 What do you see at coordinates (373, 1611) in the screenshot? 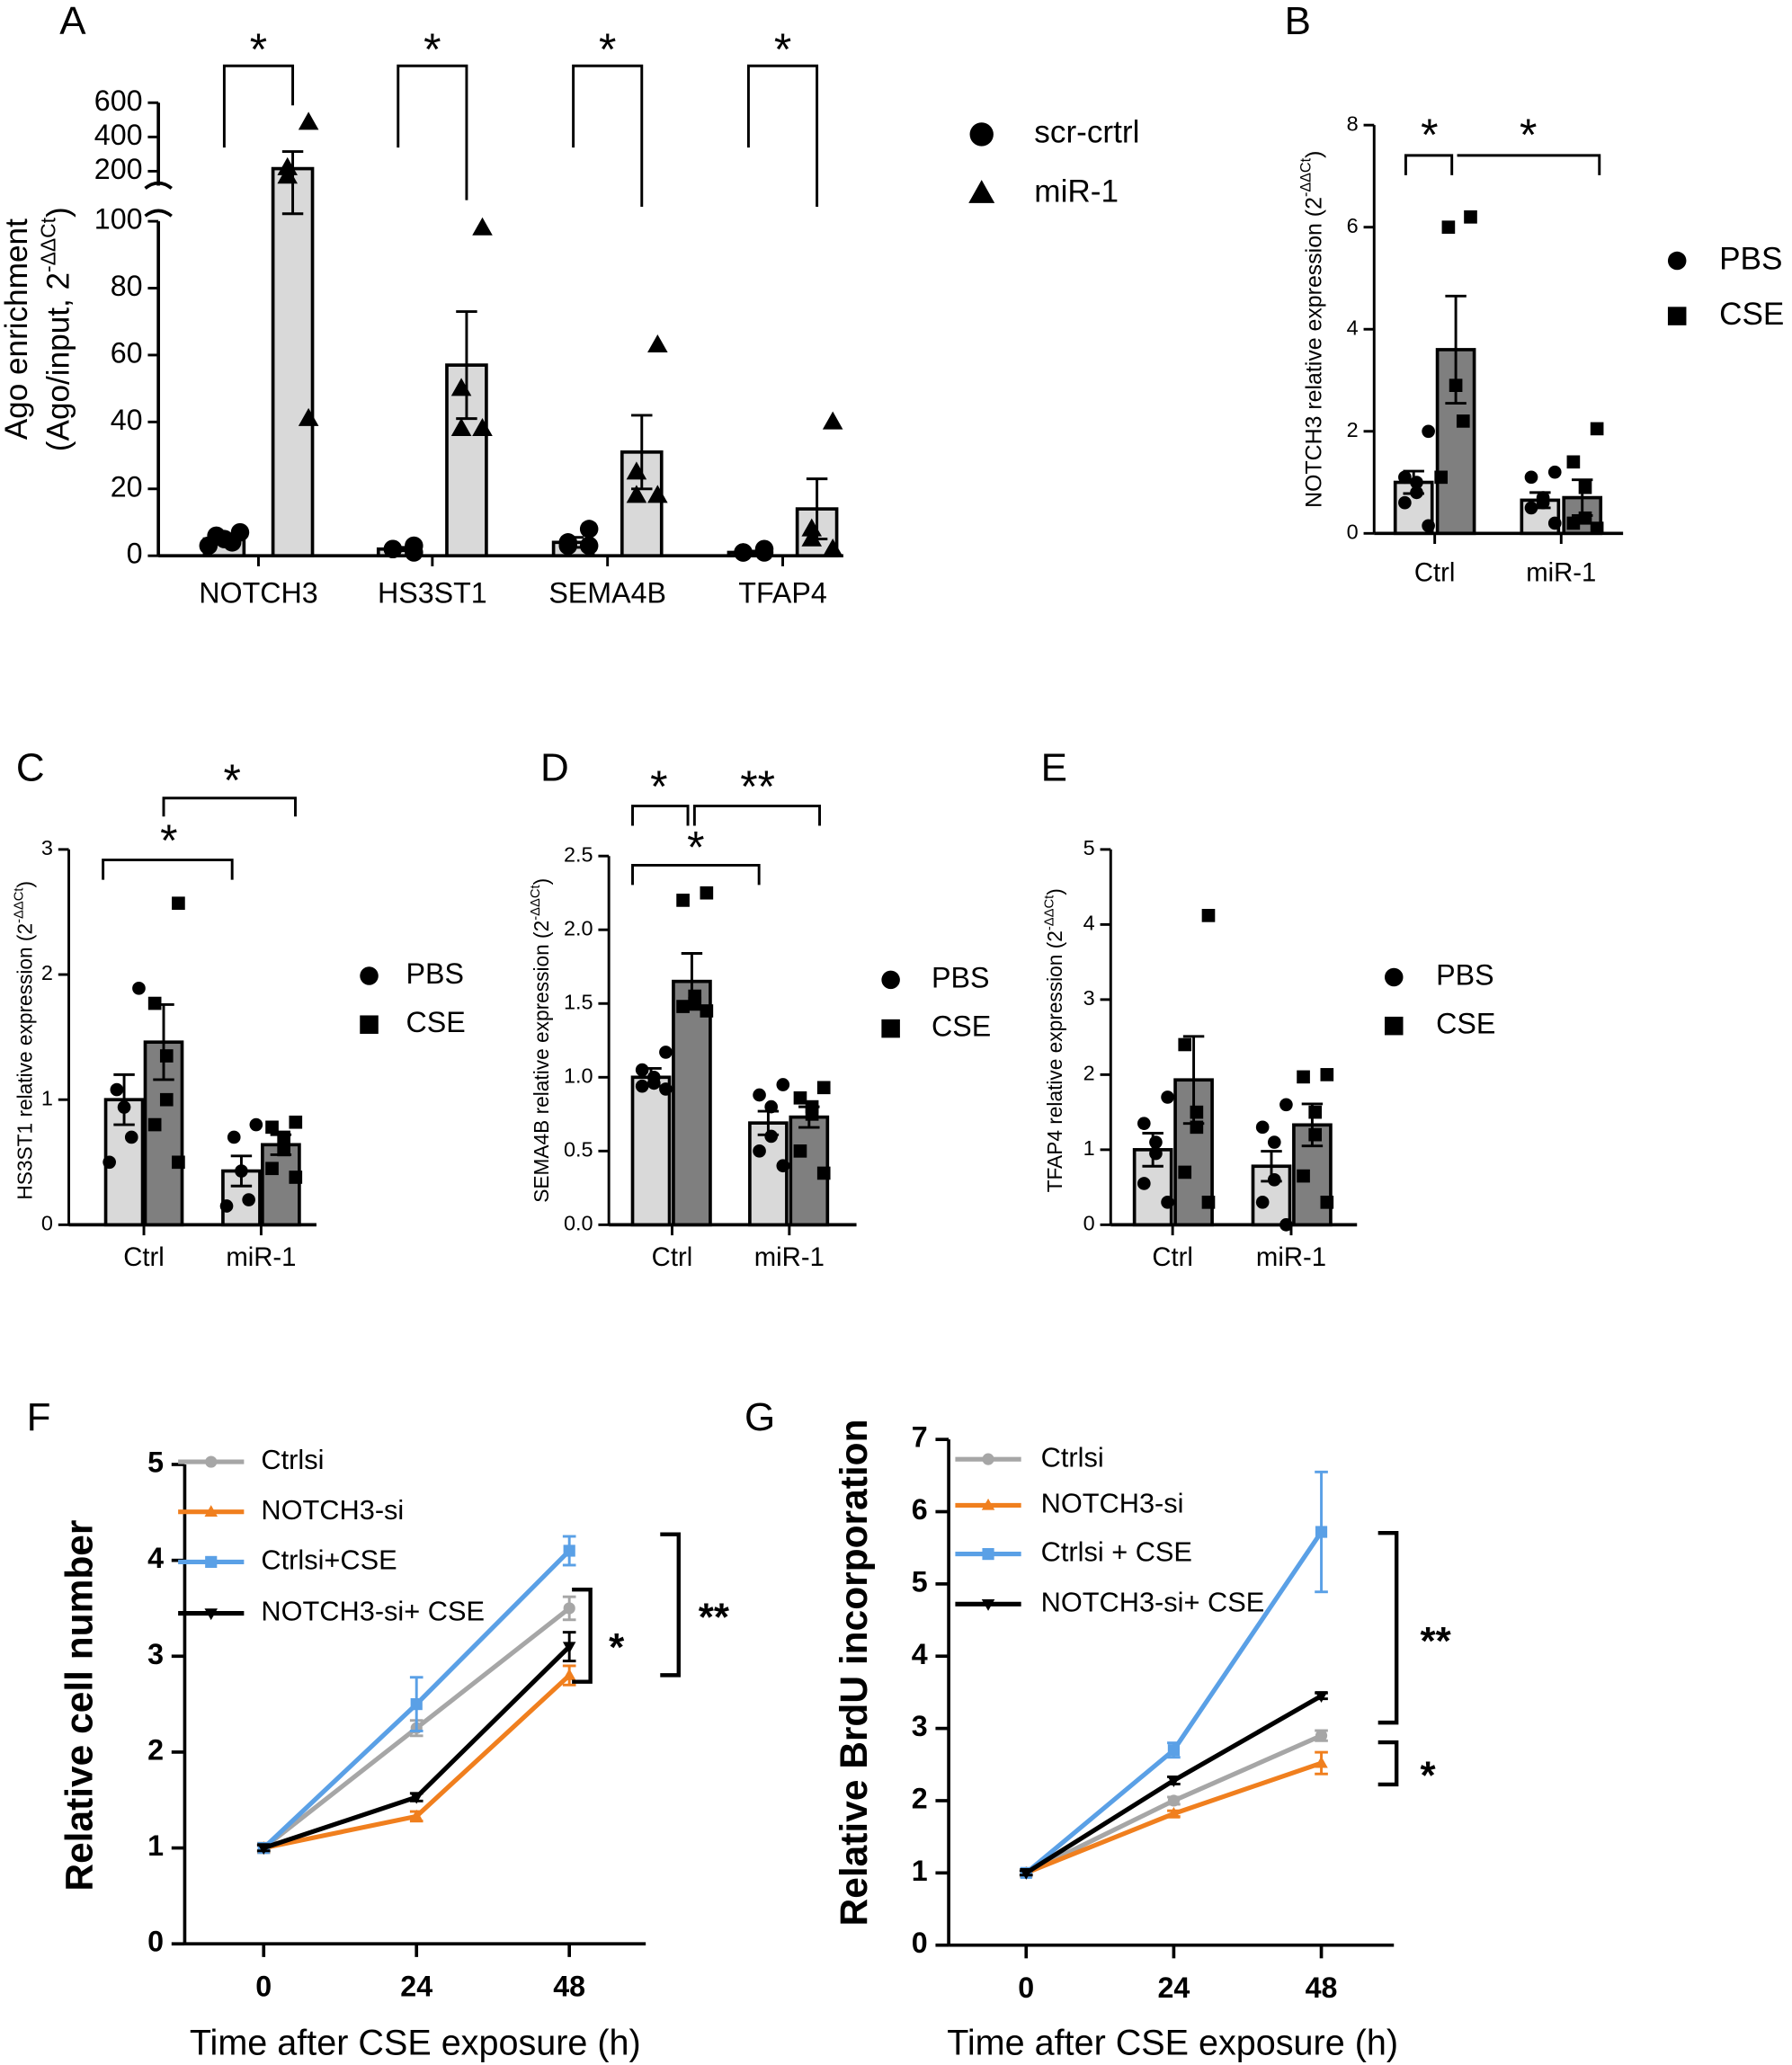
I see `legend-label: NOTCH3-si+ CSE` at bounding box center [373, 1611].